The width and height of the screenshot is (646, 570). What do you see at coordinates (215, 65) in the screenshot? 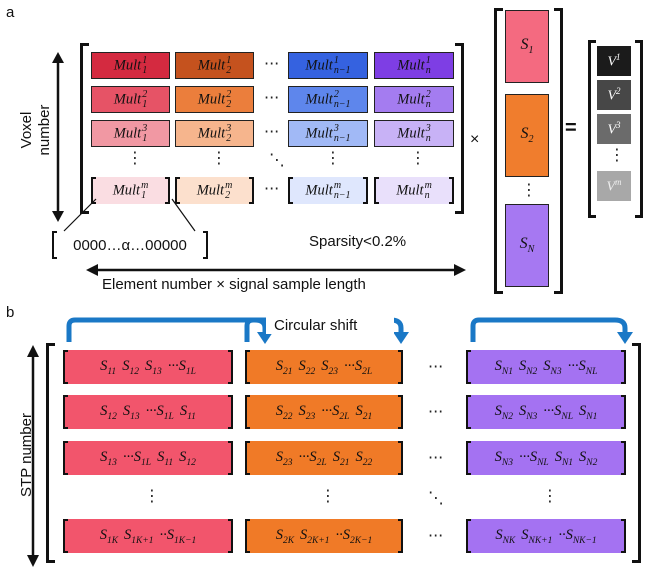
I see `mult-label: Mult 1 2` at bounding box center [215, 65].